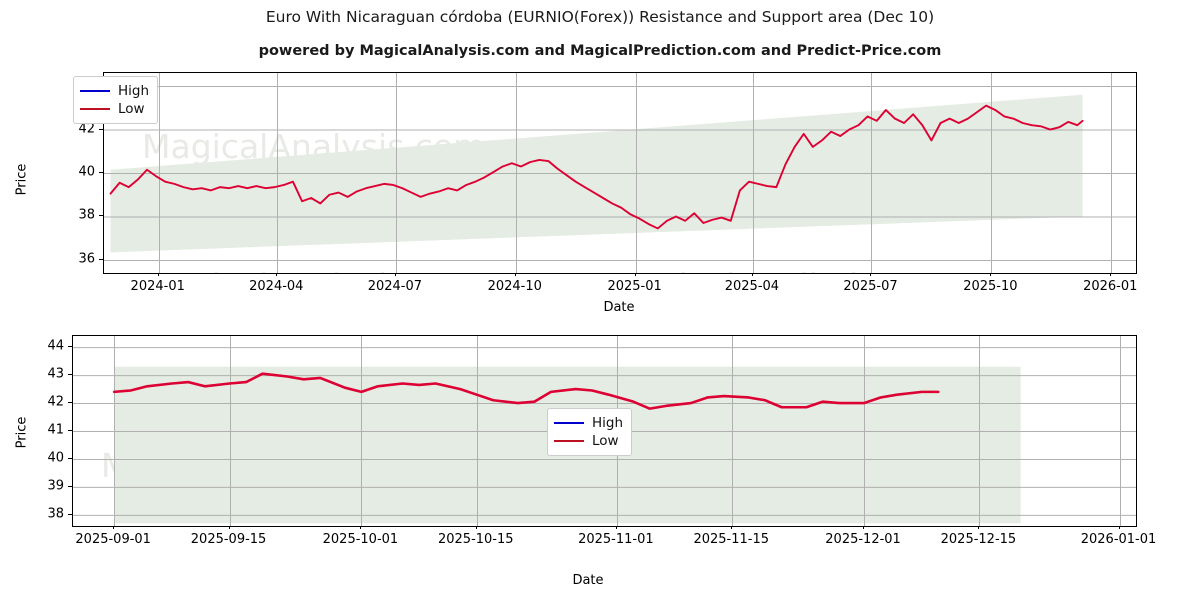 The image size is (1200, 600). What do you see at coordinates (752, 286) in the screenshot?
I see `xtick-label: 2025-04` at bounding box center [752, 286].